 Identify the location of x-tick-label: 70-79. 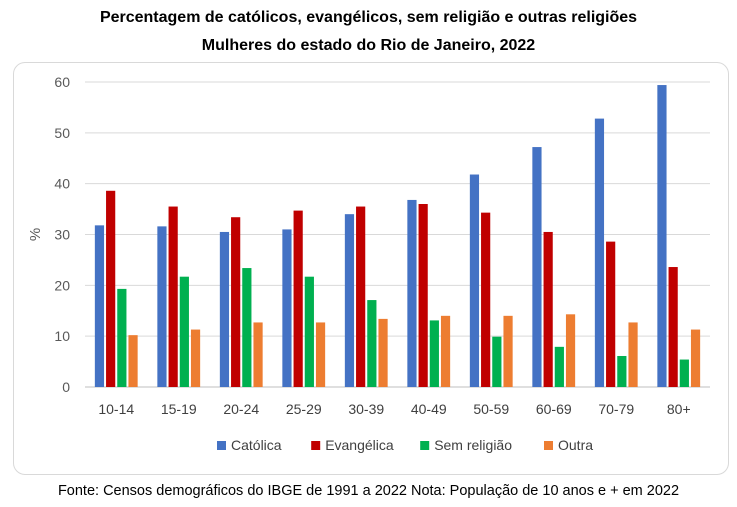
(616, 409).